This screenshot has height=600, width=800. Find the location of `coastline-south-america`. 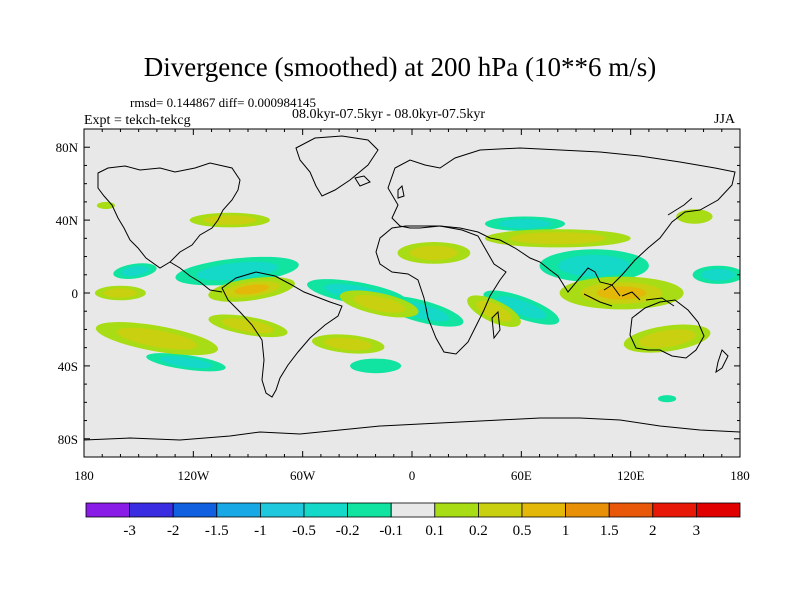

coastline-south-america is located at coordinates (282, 334).